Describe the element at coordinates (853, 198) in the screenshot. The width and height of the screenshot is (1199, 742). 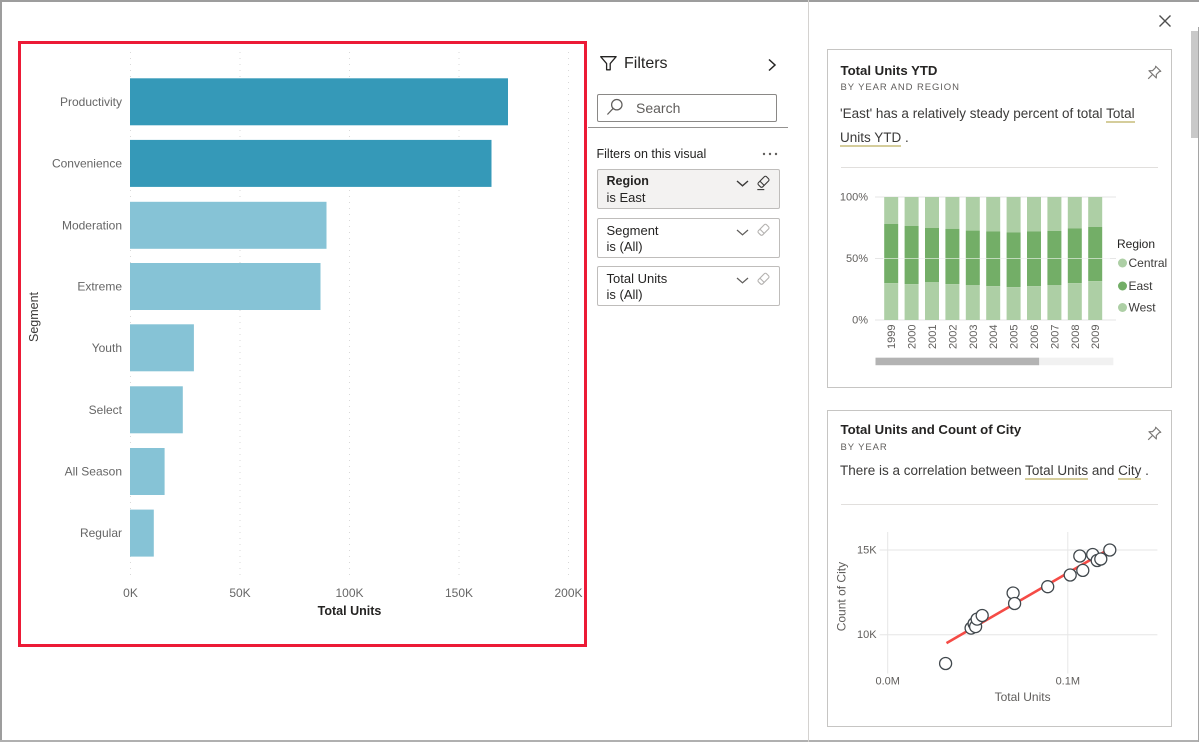
I see `svg-text: 100%` at that location.